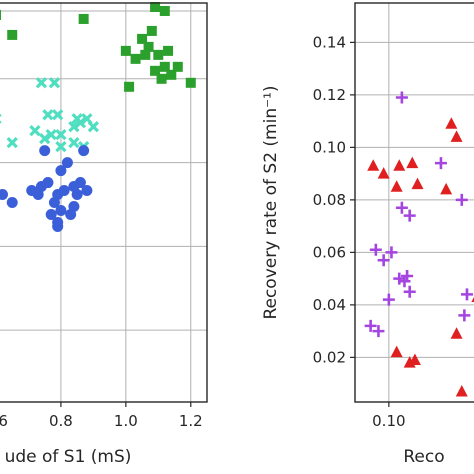  Describe the element at coordinates (271, 202) in the screenshot. I see `y-axis-label: Recovery rate of S2 (min⁻¹)` at that location.